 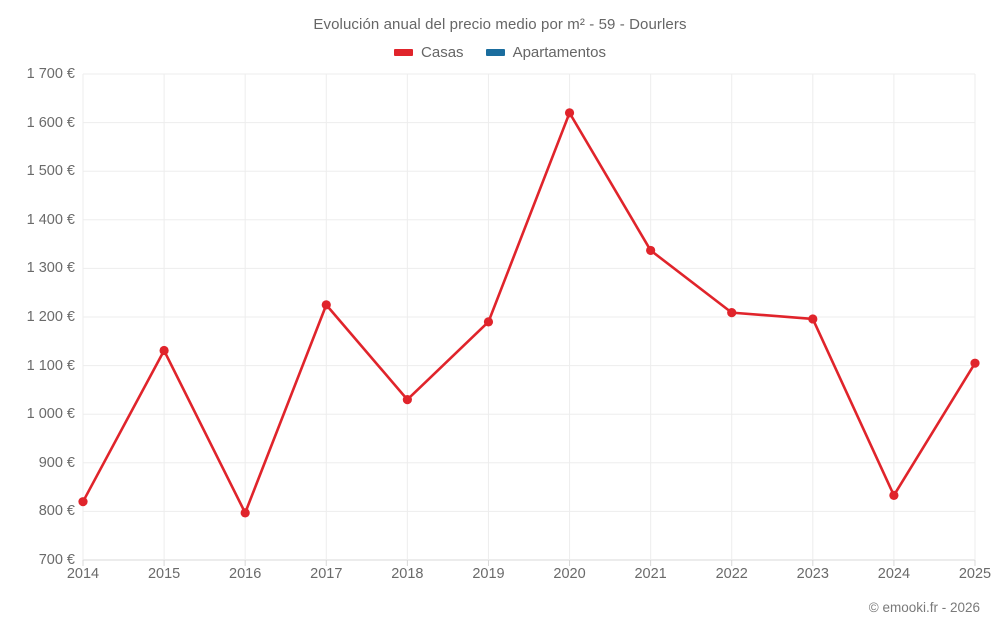 What do you see at coordinates (569, 574) in the screenshot?
I see `x-axis-tick-label: 2020` at bounding box center [569, 574].